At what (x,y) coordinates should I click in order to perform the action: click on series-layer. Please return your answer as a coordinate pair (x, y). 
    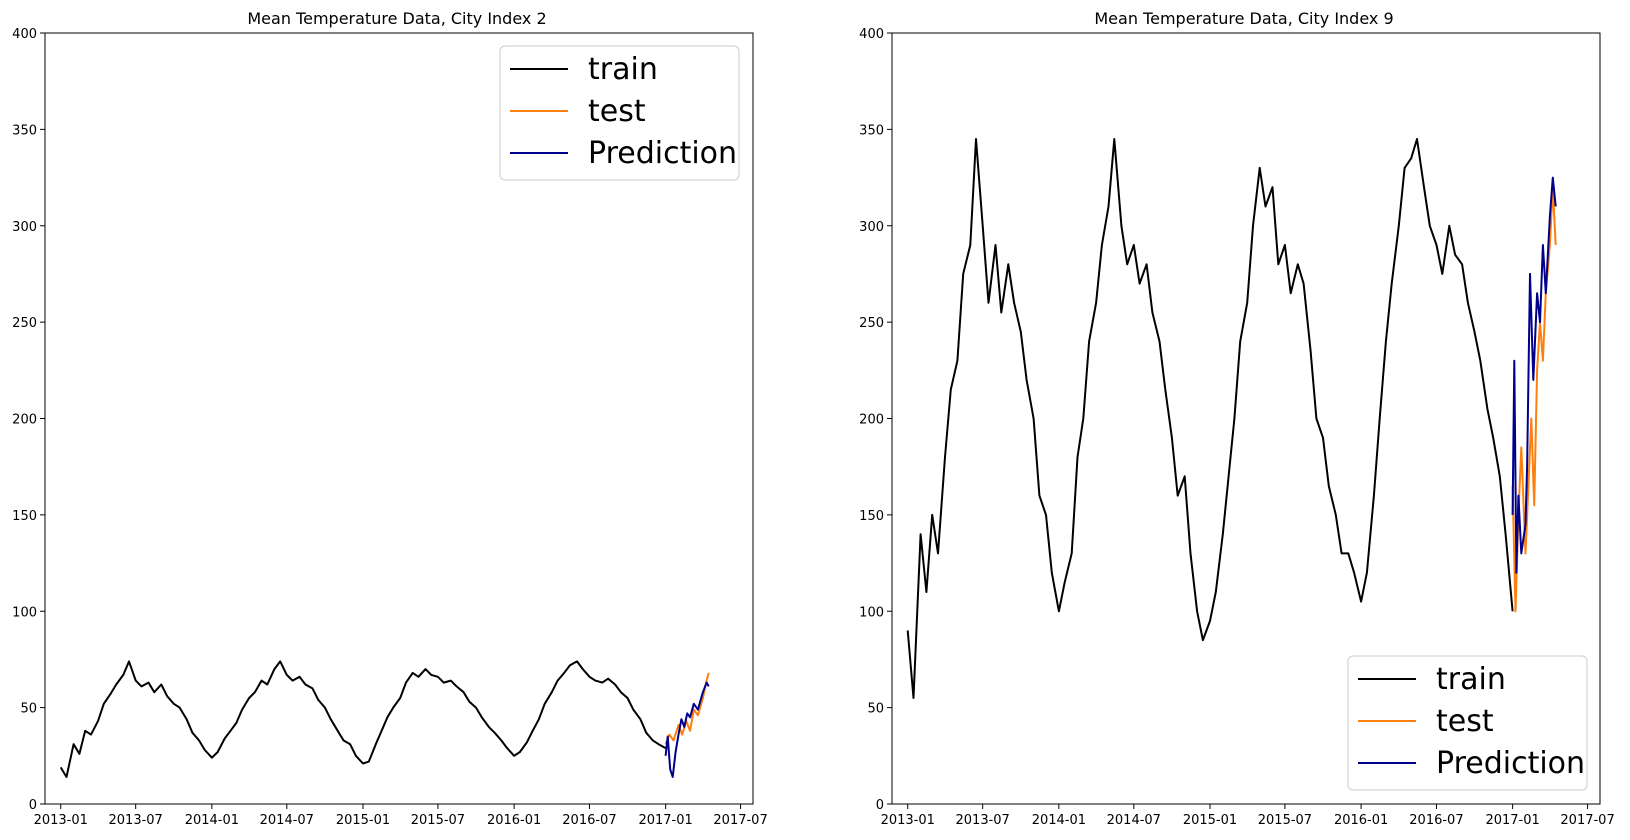
    Looking at the image, I should click on (384, 719).